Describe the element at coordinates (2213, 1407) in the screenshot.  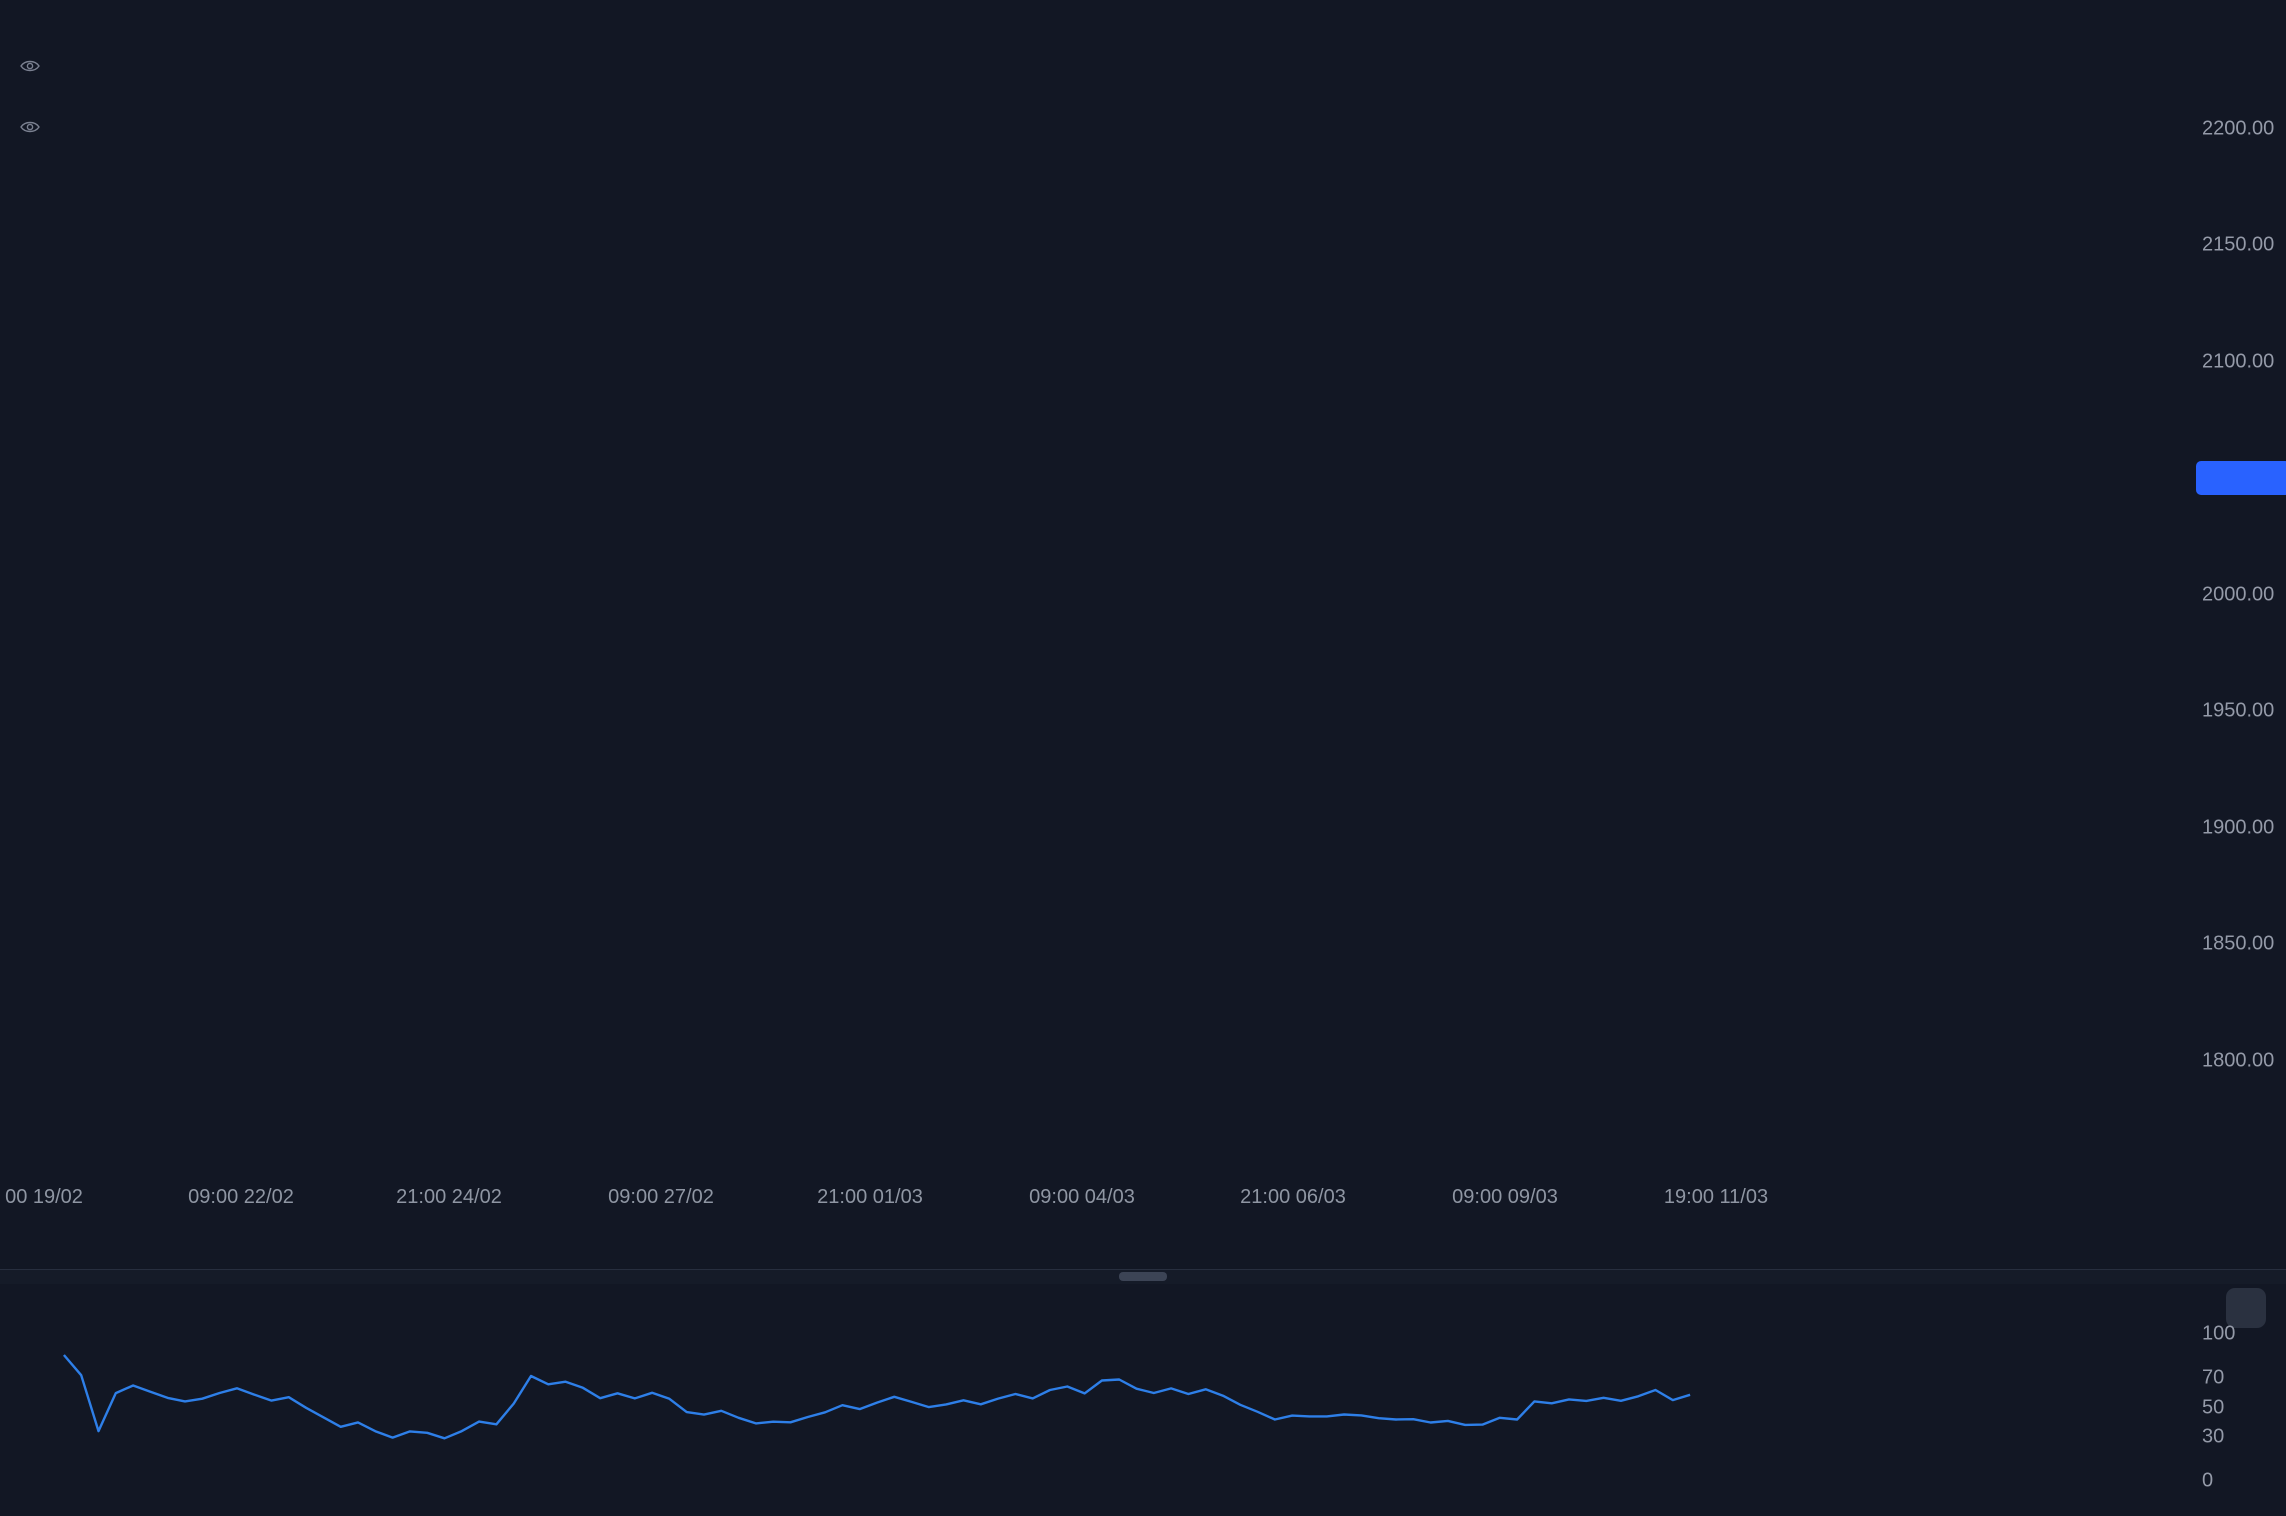
I see `rsi-axis-label: 50` at that location.